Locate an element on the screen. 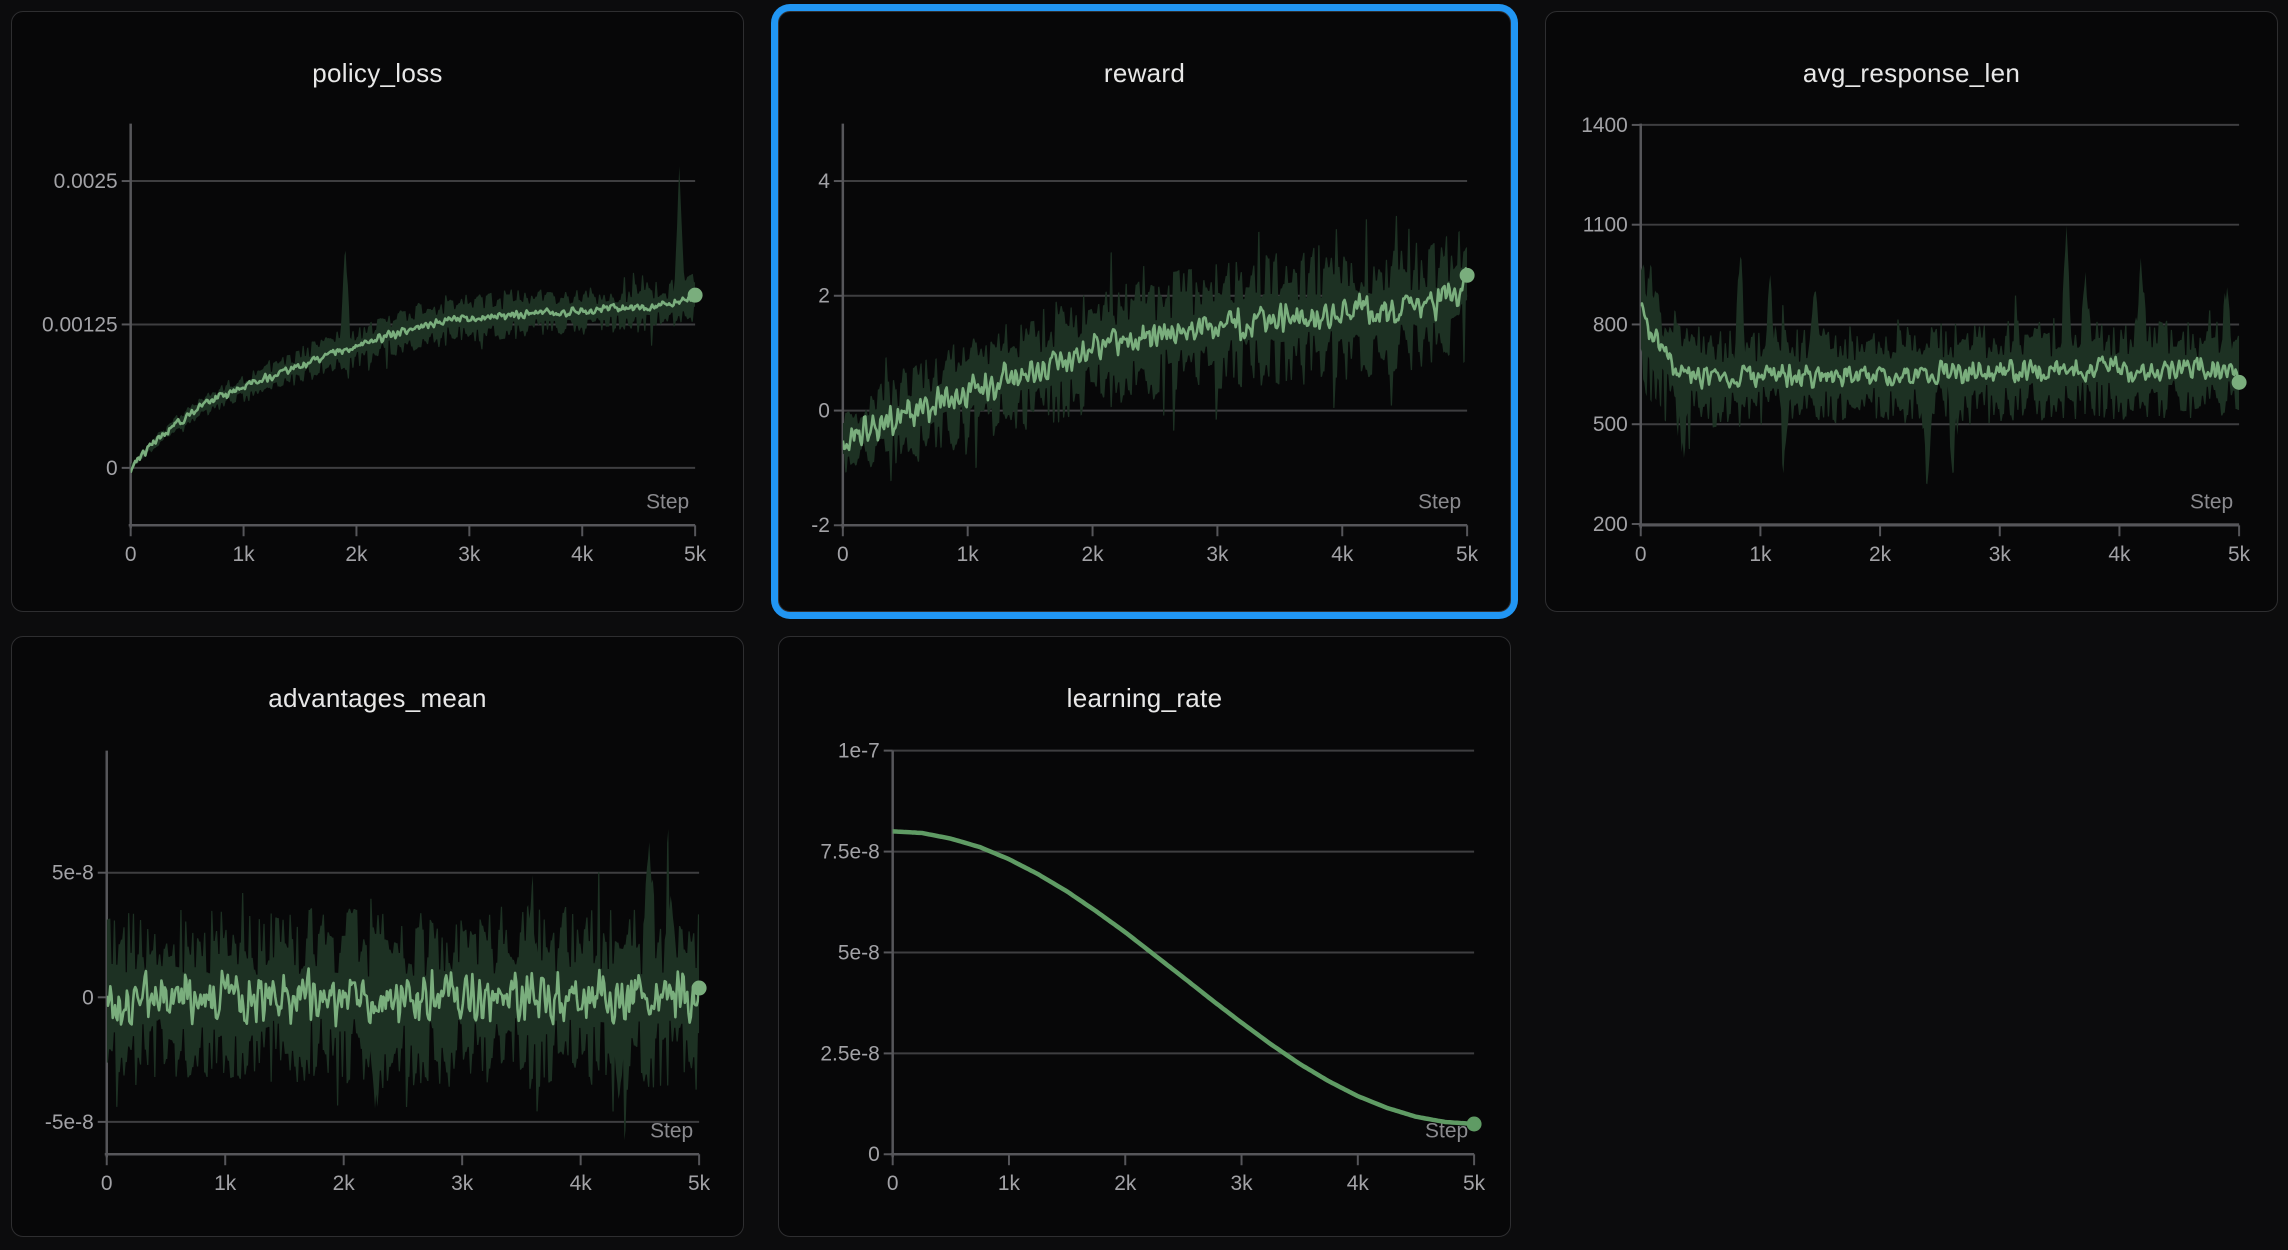 The width and height of the screenshot is (2288, 1250). svg-text: 0.00125 is located at coordinates (80, 324).